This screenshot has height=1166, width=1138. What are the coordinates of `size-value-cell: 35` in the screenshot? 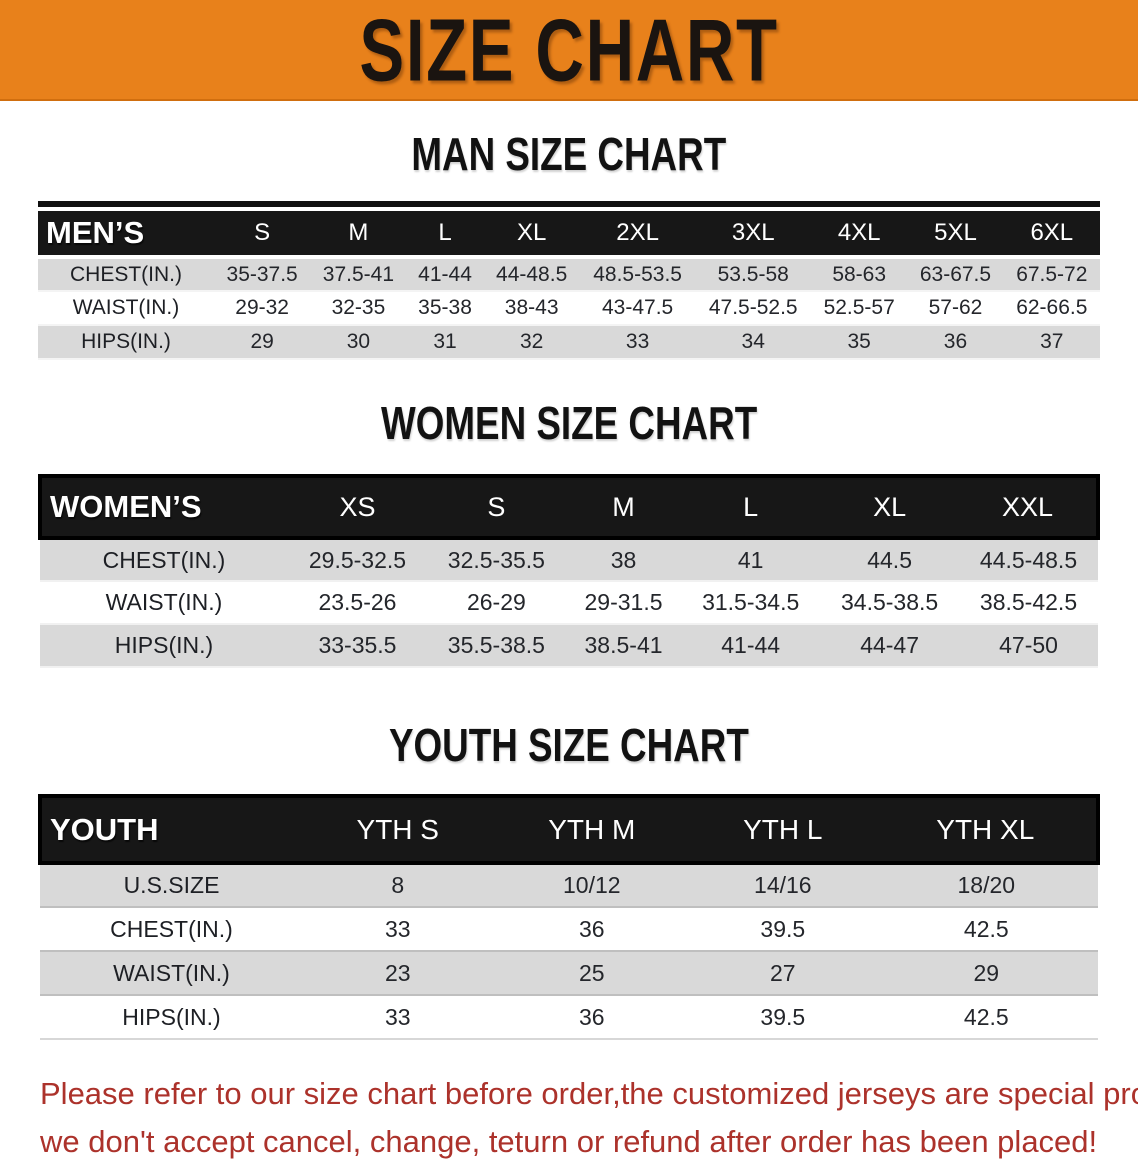 It's located at (859, 341).